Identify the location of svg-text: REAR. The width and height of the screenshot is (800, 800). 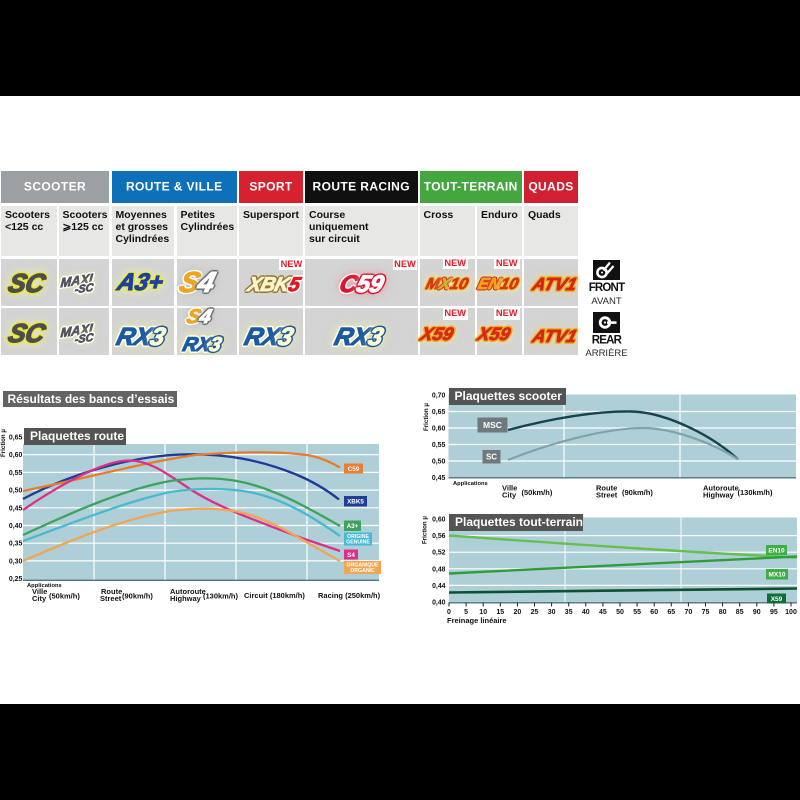
(607, 341).